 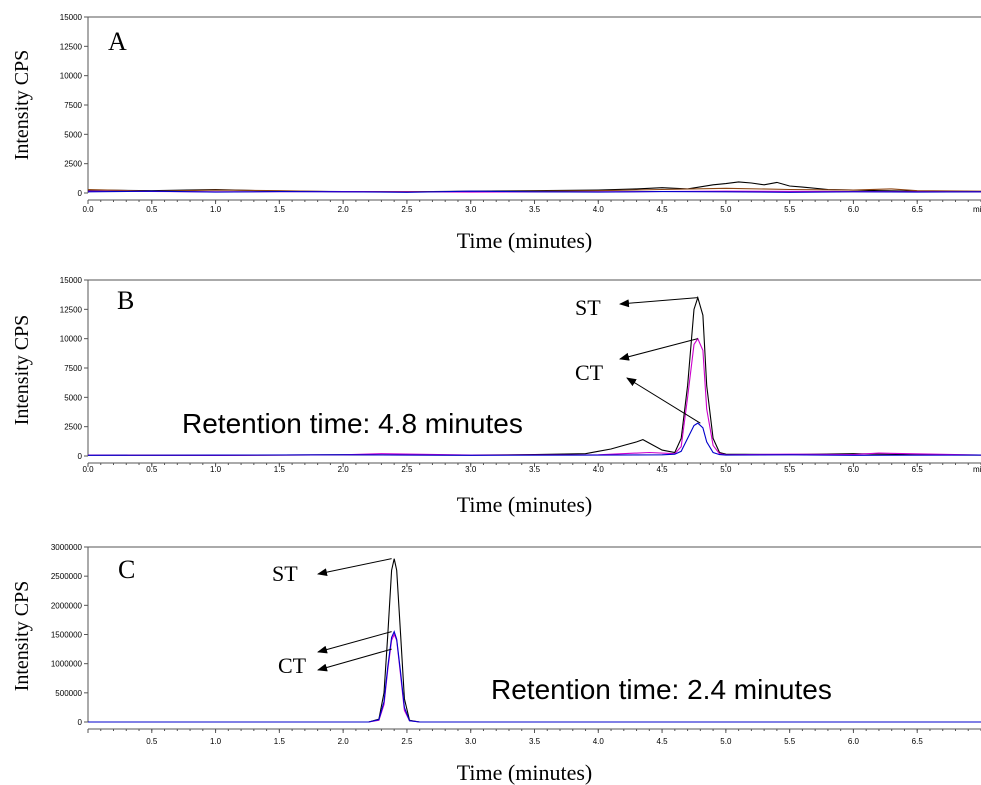 I want to click on y-tick-label: 1000000, so click(x=67, y=664).